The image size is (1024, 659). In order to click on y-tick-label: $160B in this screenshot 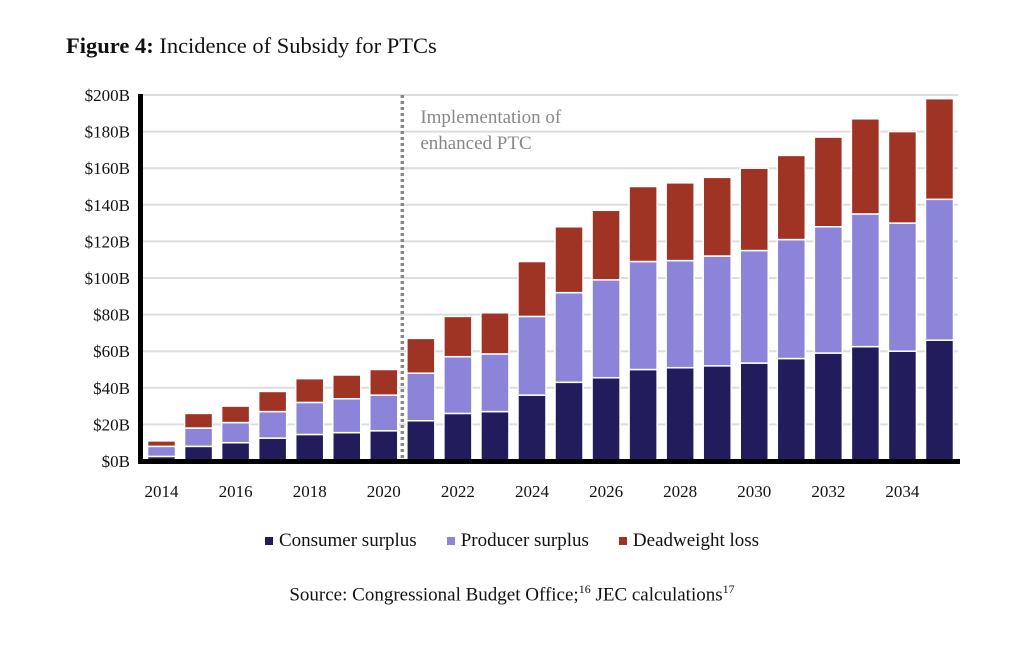, I will do `click(107, 168)`.